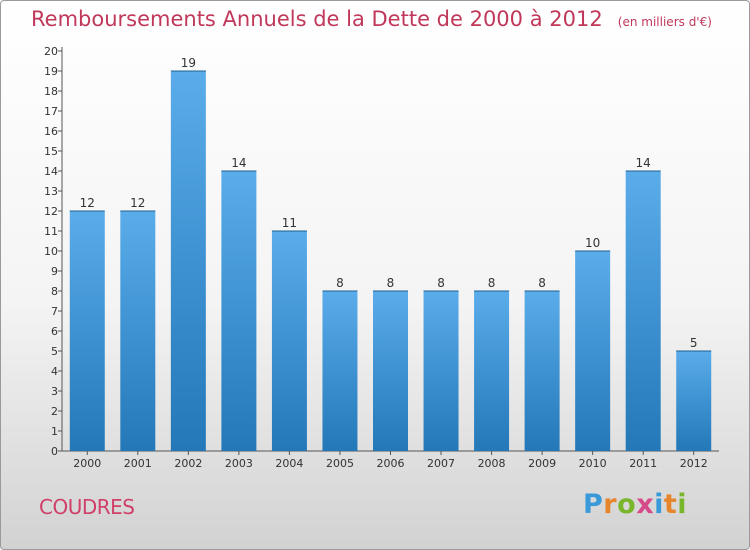 This screenshot has height=550, width=750. I want to click on bar-2010, so click(593, 351).